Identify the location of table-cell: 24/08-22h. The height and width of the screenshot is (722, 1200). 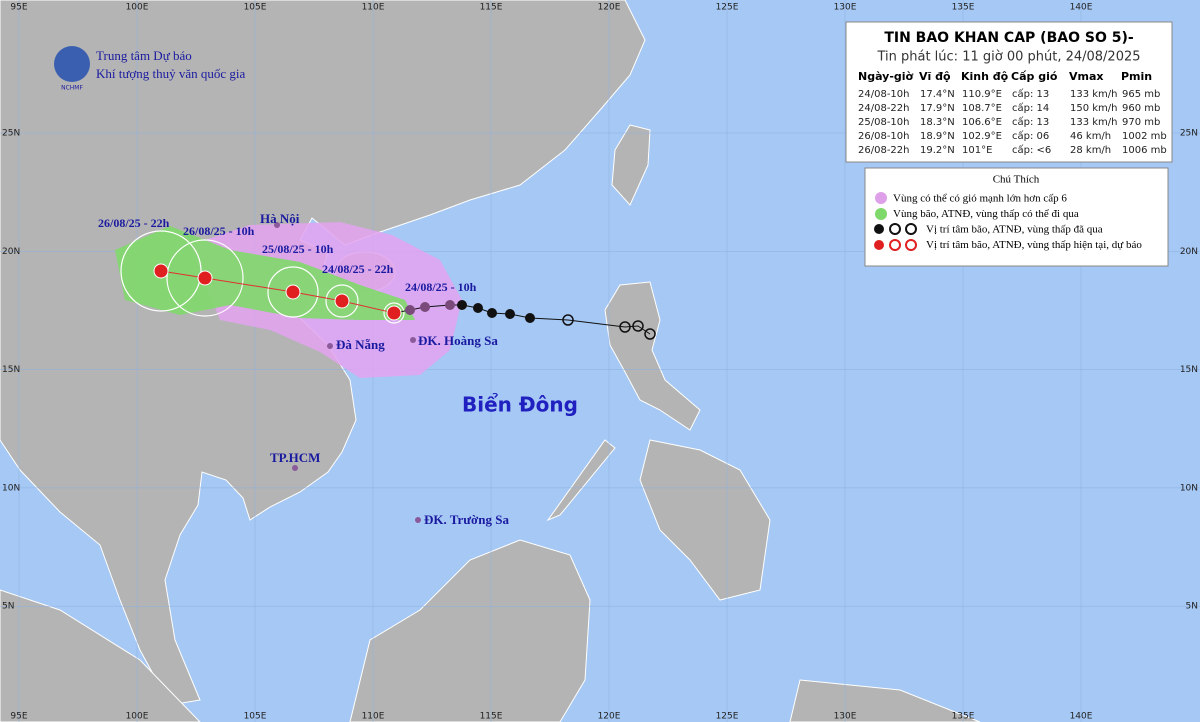
(884, 108).